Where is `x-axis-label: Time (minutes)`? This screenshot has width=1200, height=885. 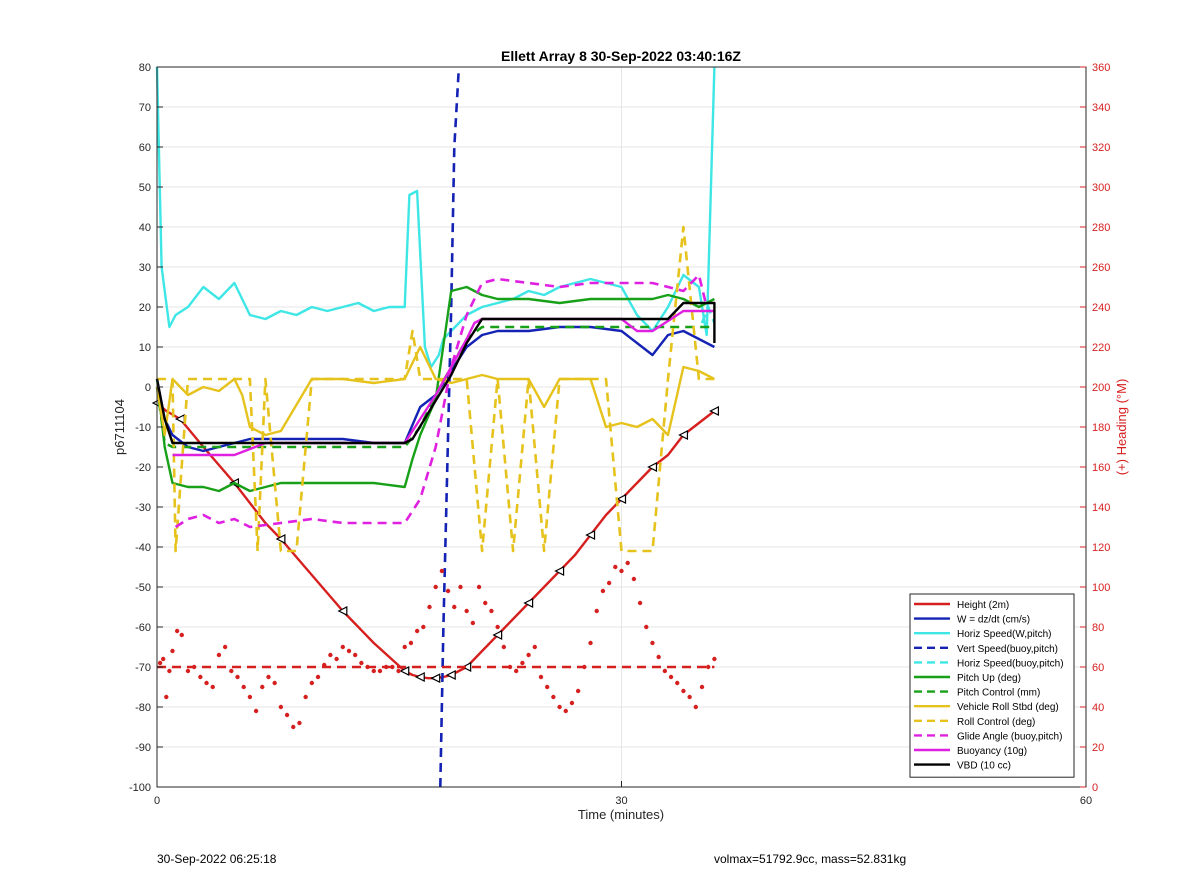 x-axis-label: Time (minutes) is located at coordinates (621, 814).